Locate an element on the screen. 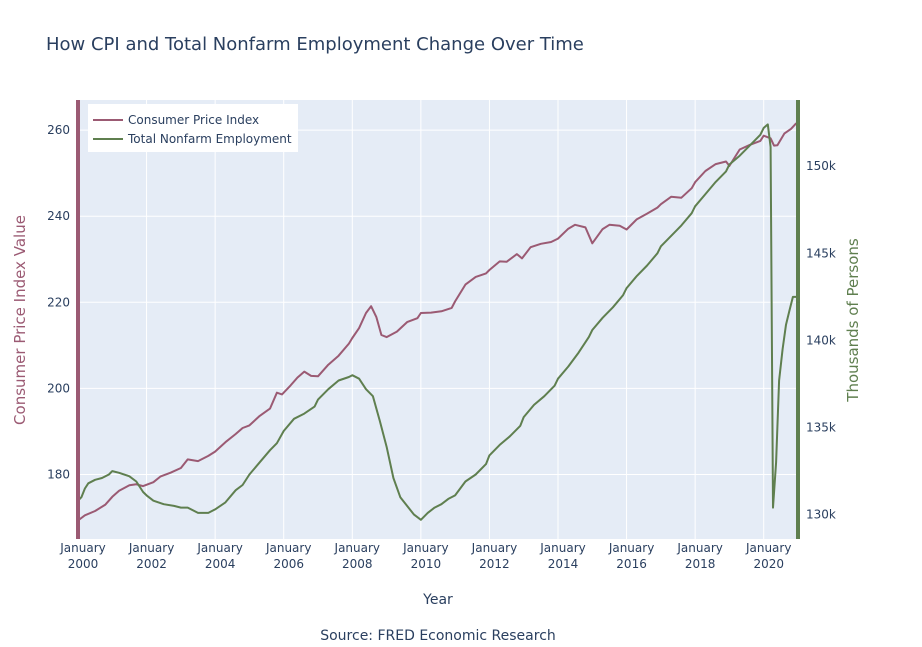  x-tick-label-year: 2016 is located at coordinates (631, 564).